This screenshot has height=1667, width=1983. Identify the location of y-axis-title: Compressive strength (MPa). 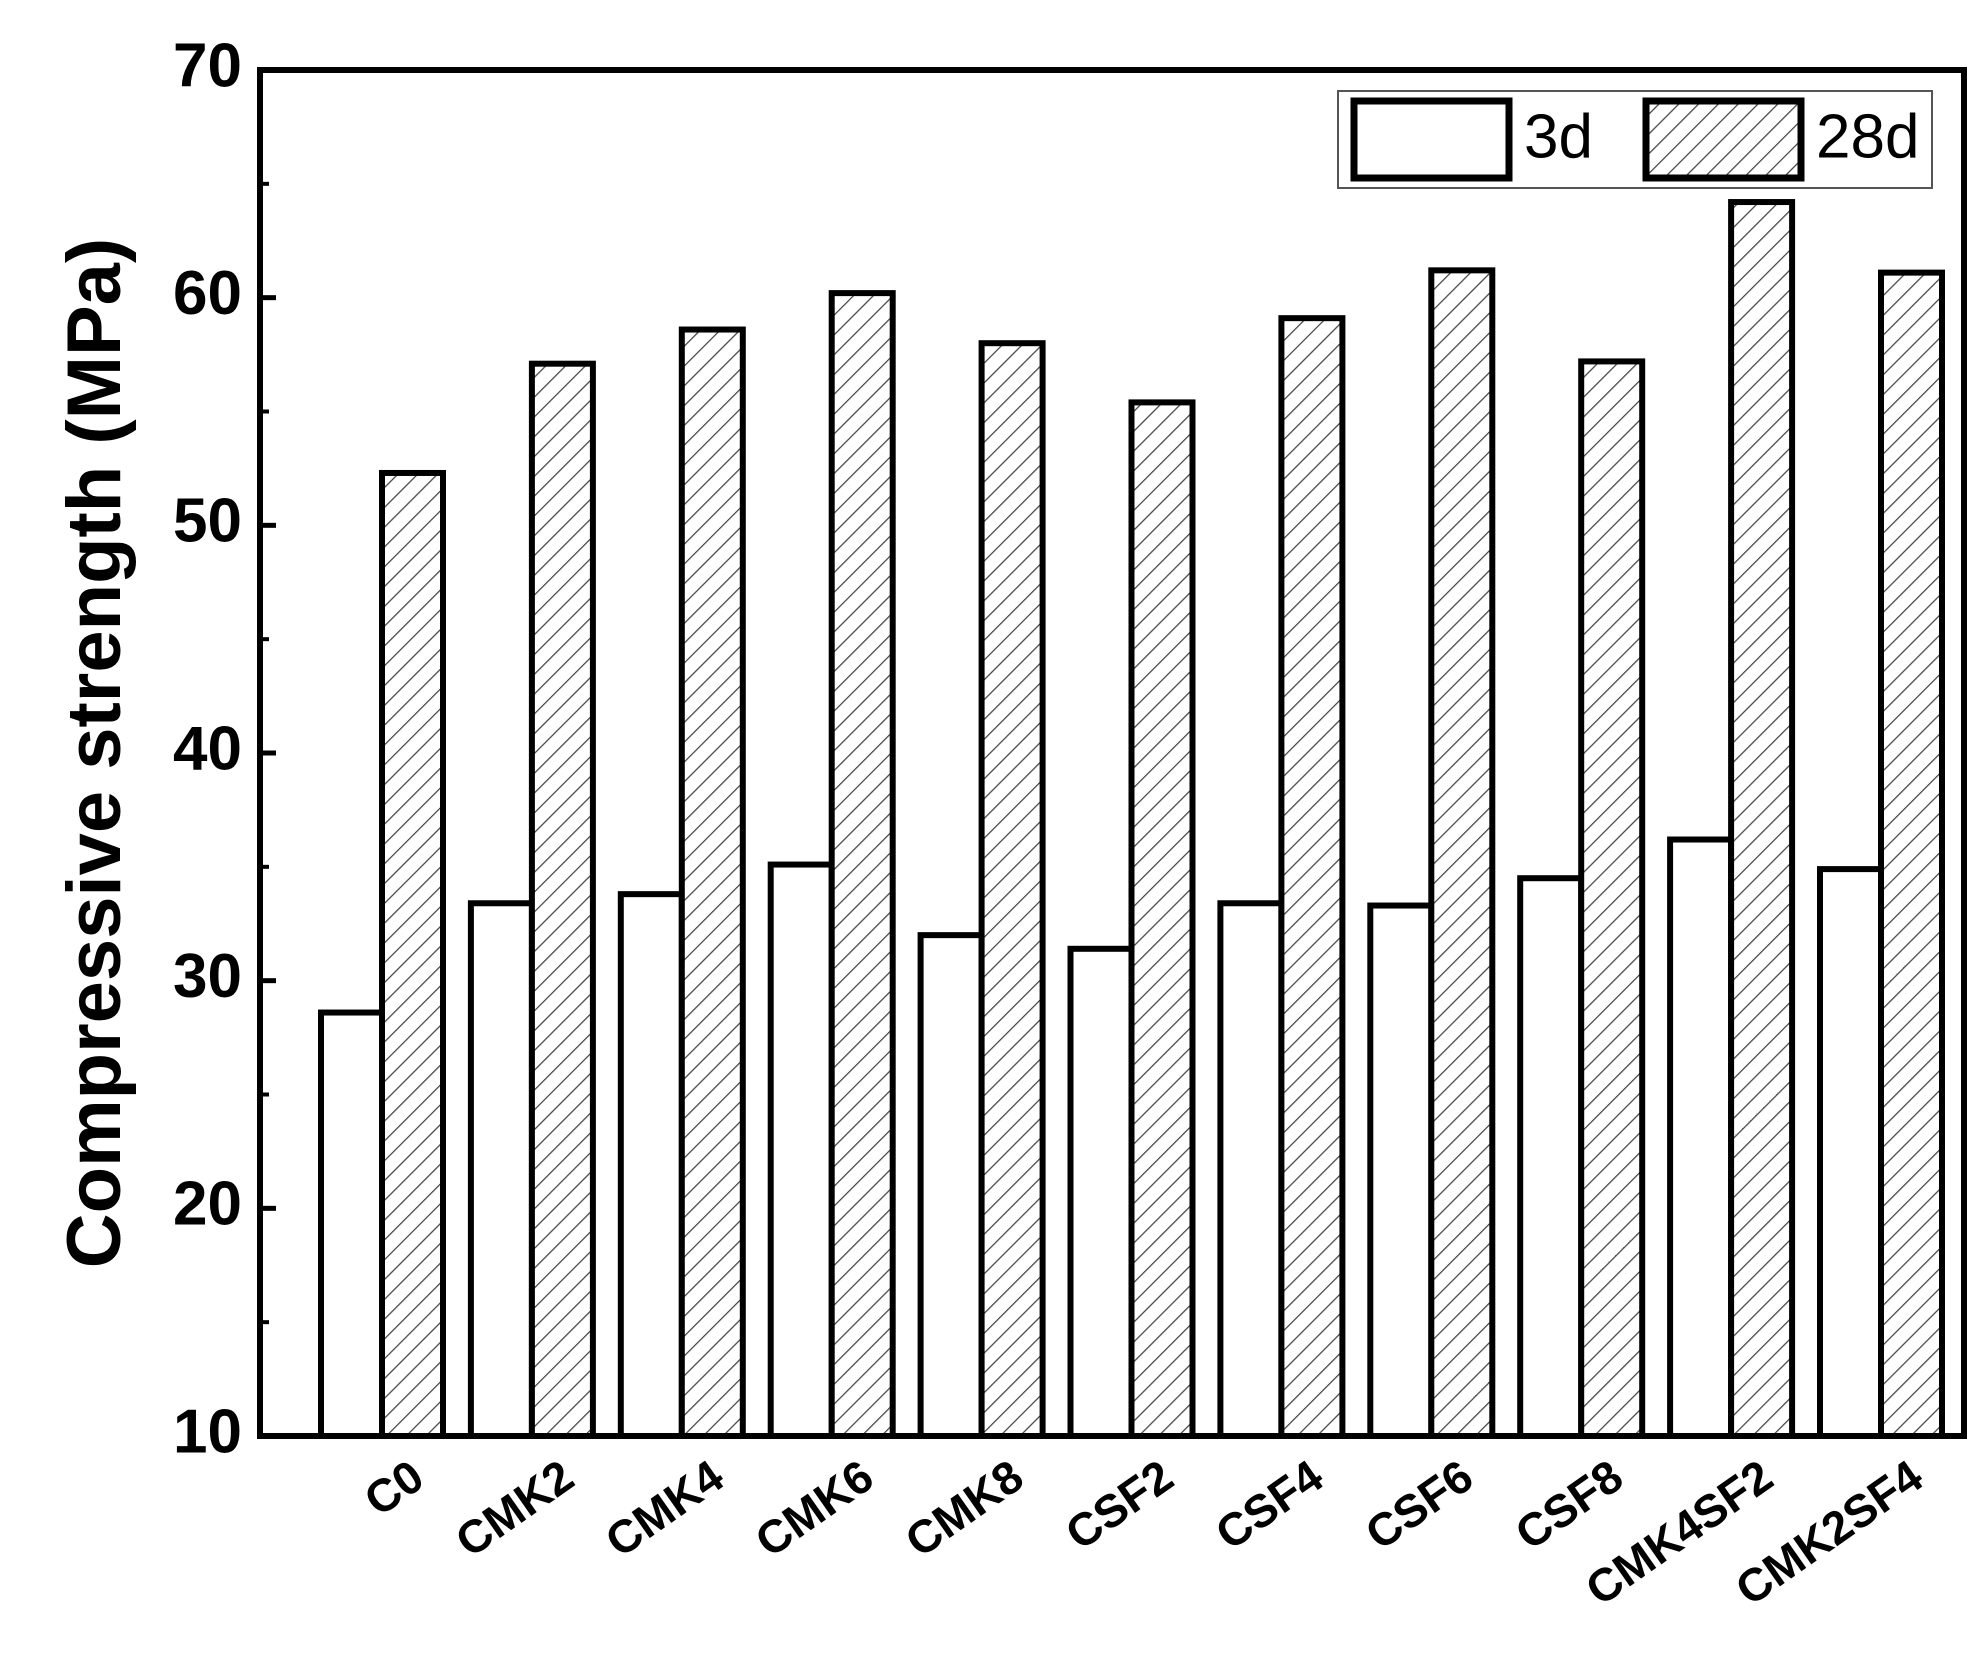
(94, 753).